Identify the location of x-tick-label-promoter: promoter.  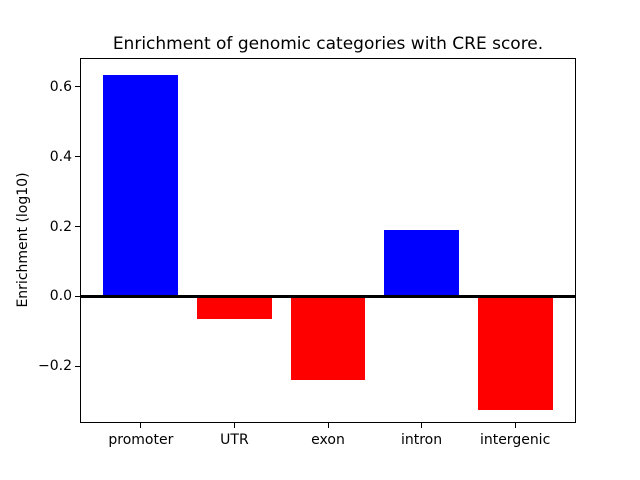
(141, 440).